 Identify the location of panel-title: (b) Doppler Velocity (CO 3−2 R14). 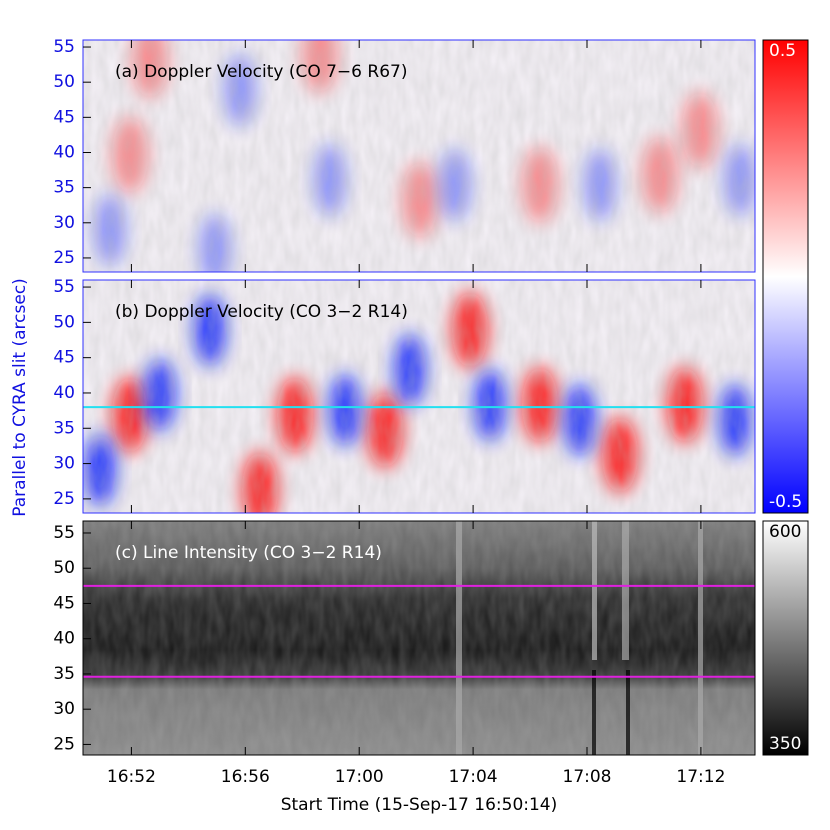
(261, 312).